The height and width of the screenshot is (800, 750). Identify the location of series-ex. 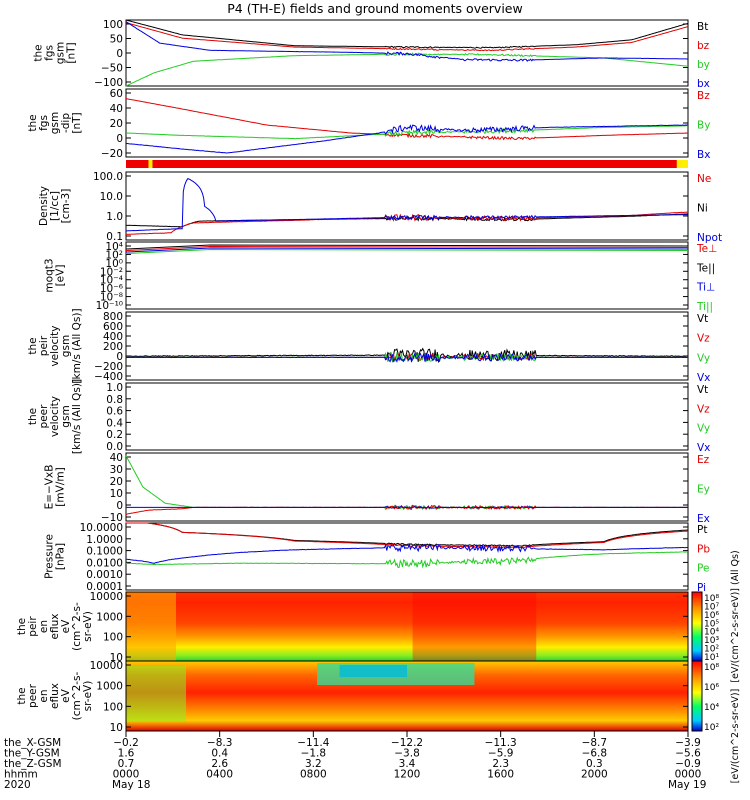
(407, 507).